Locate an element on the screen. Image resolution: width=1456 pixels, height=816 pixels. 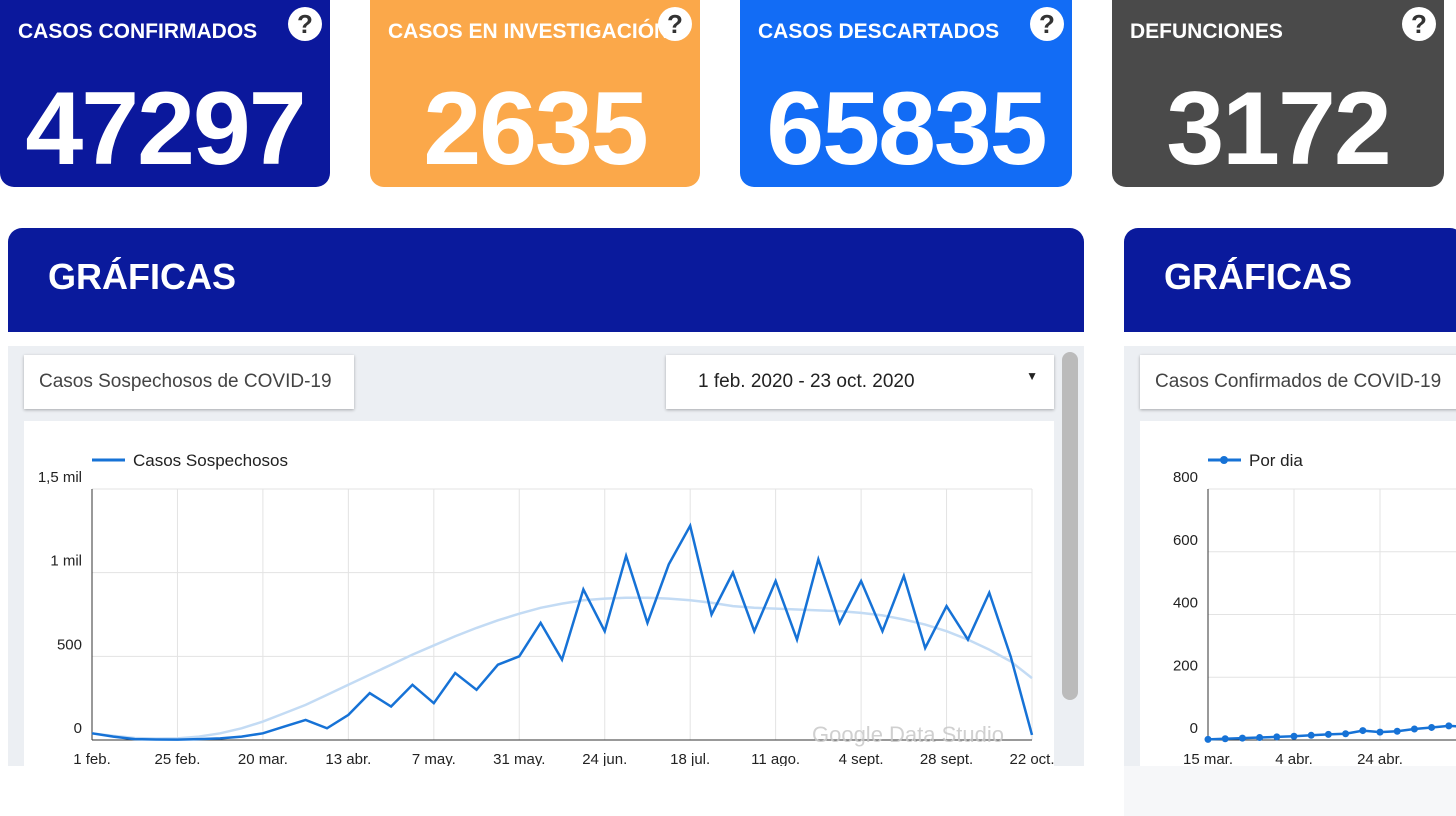
y-tick-label: 600 is located at coordinates (1185, 540).